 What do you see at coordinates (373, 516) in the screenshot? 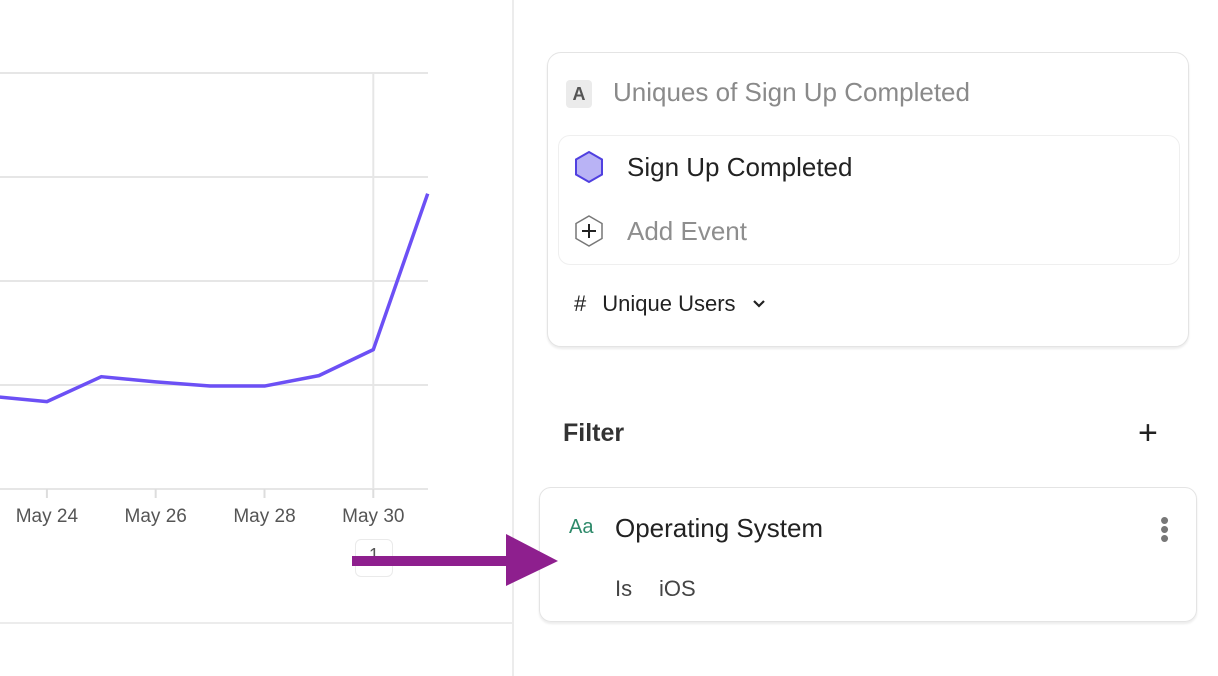
I see `x-tick-label: May 30` at bounding box center [373, 516].